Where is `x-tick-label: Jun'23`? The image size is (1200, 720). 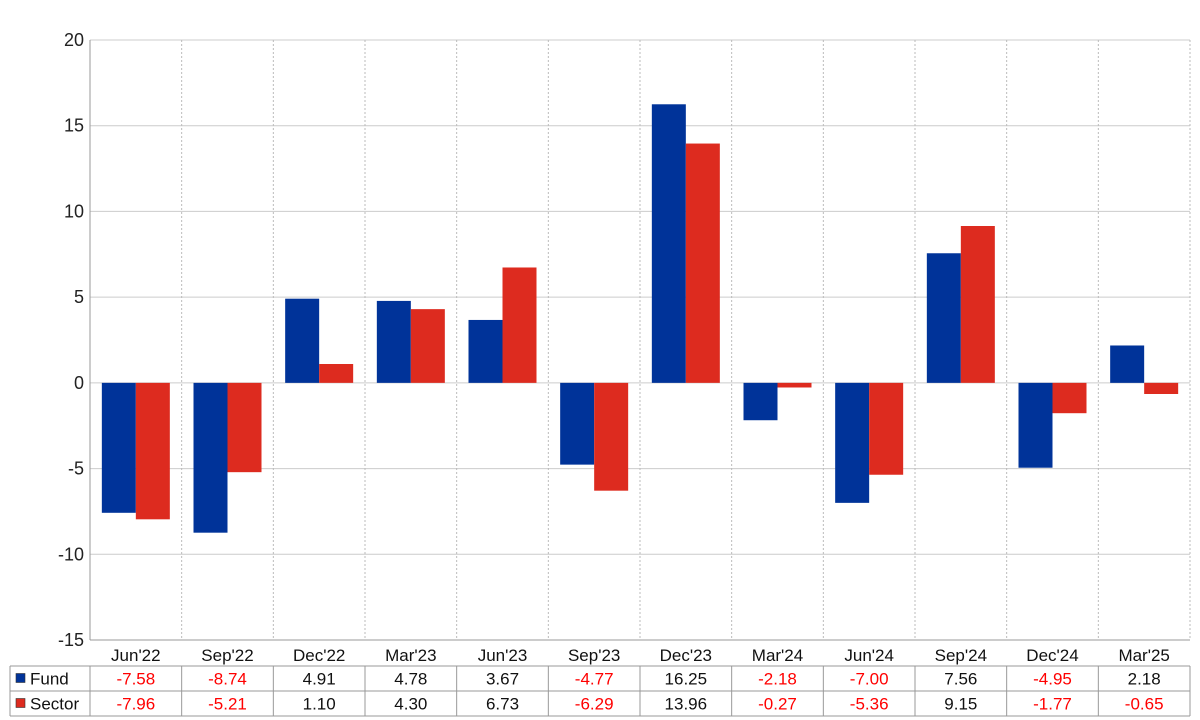
x-tick-label: Jun'23 is located at coordinates (503, 655).